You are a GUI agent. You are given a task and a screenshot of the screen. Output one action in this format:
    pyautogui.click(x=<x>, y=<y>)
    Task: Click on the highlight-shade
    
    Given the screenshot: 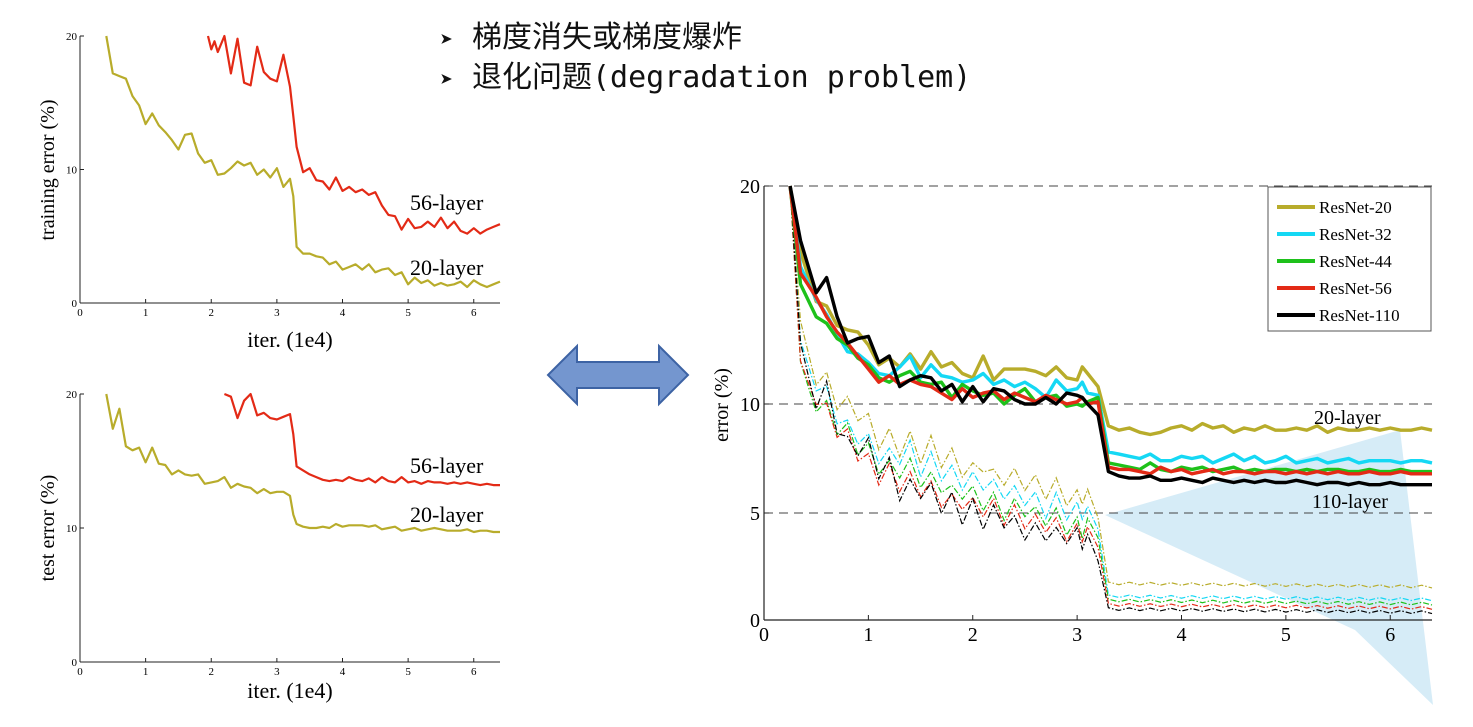 What is the action you would take?
    pyautogui.click(x=1269, y=567)
    